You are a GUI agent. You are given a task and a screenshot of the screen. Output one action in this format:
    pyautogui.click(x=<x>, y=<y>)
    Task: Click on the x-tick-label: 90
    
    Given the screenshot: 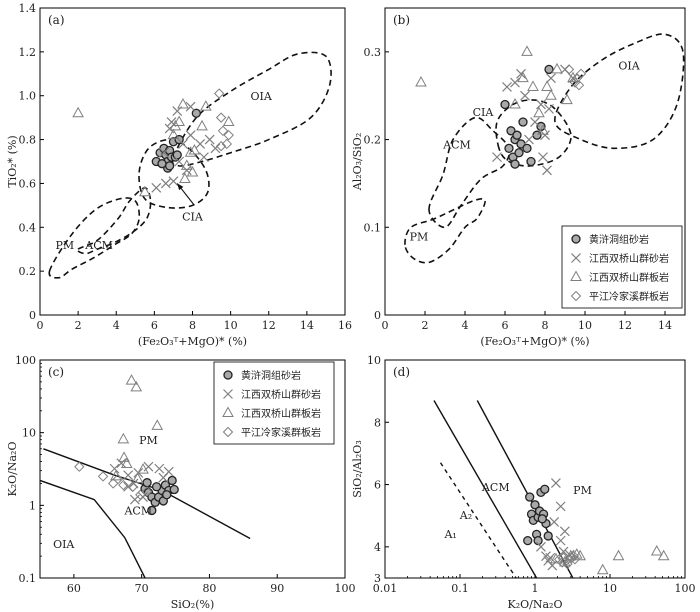 What is the action you would take?
    pyautogui.click(x=277, y=588)
    